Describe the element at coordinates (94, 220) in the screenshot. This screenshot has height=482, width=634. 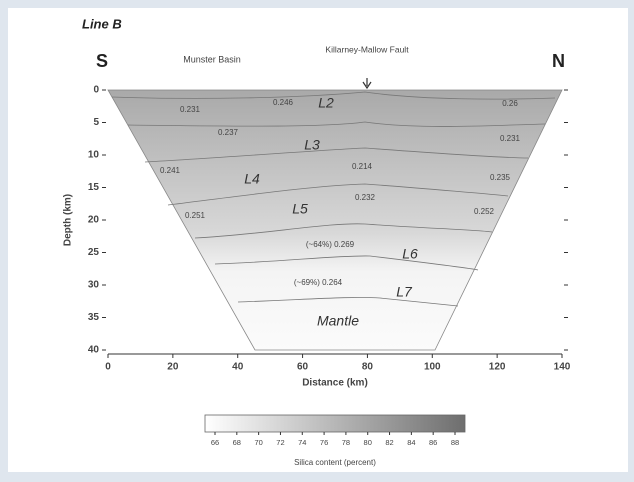
I see `y-tick-label: 20` at that location.